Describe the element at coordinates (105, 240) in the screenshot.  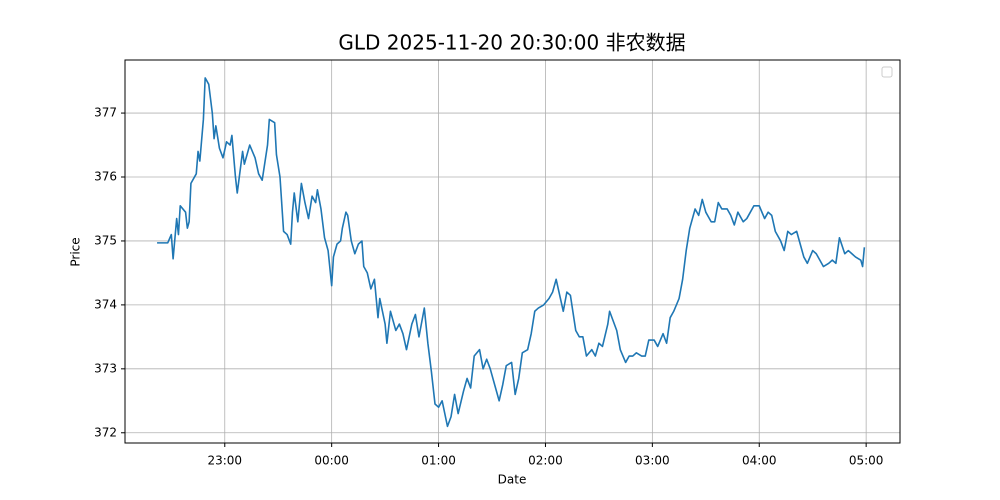
I see `y-tick-label: 375` at that location.